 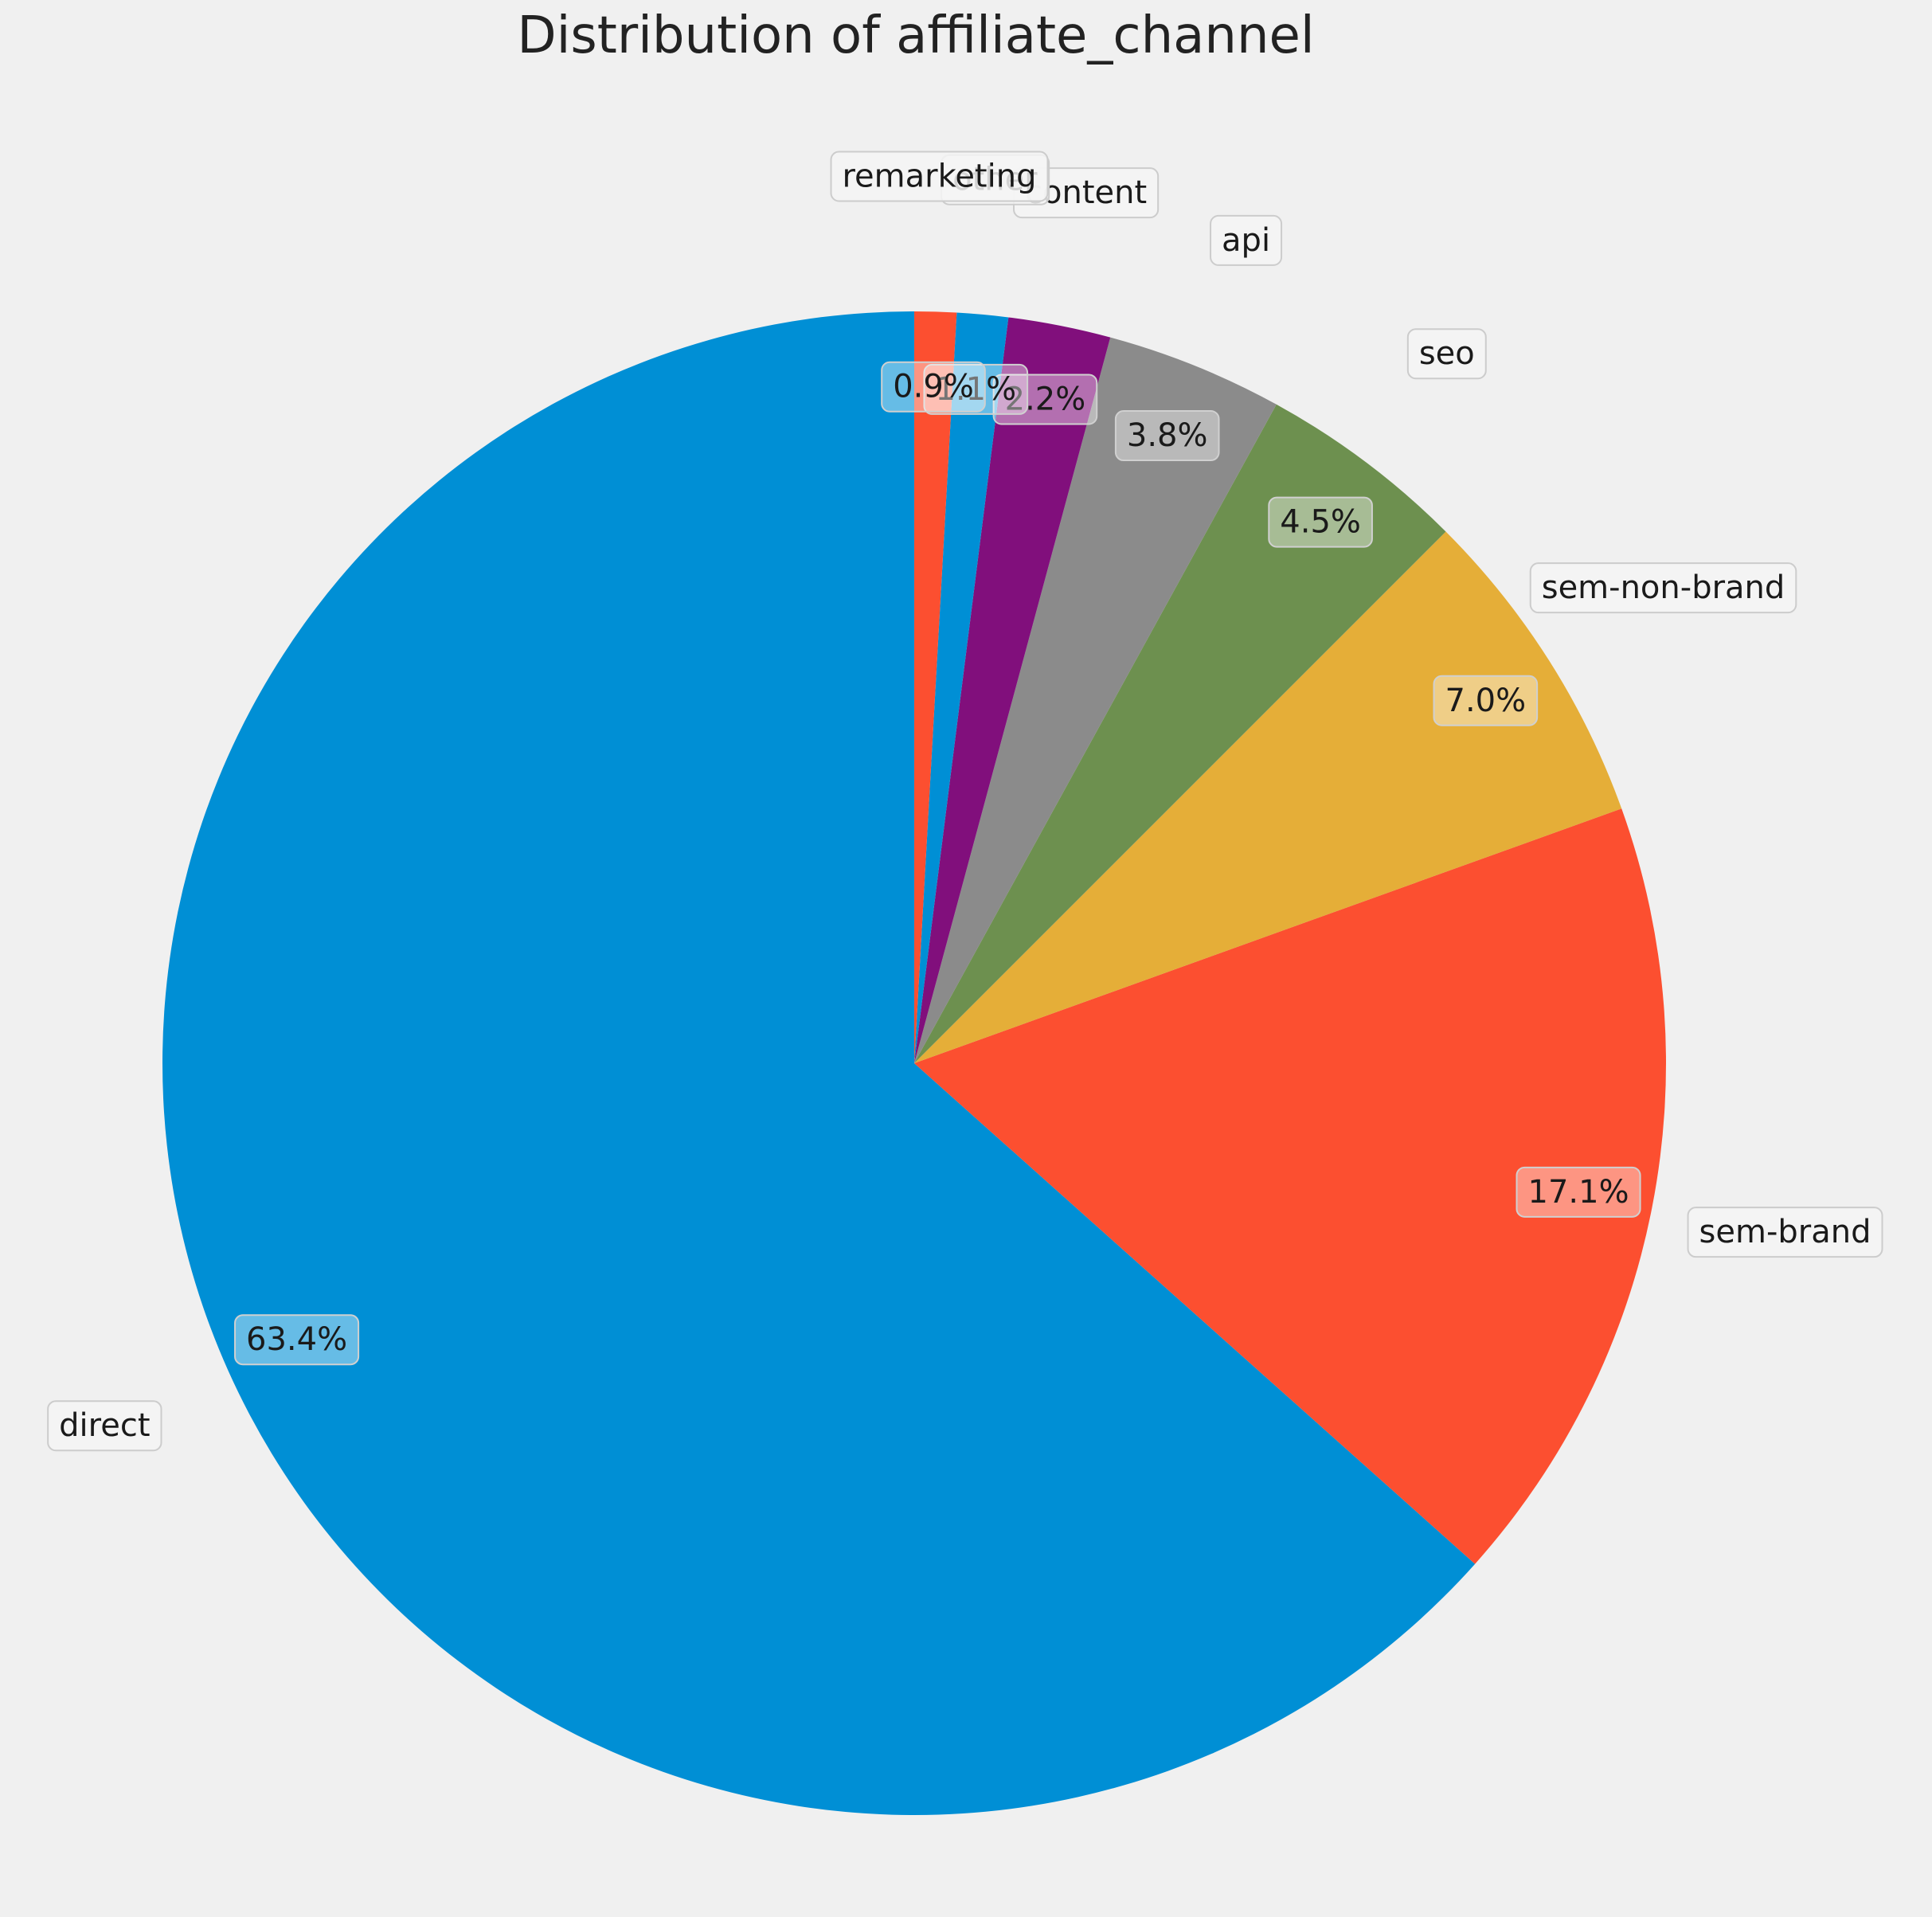 I want to click on category-label-sem-non-brand-box, so click(x=1663, y=588).